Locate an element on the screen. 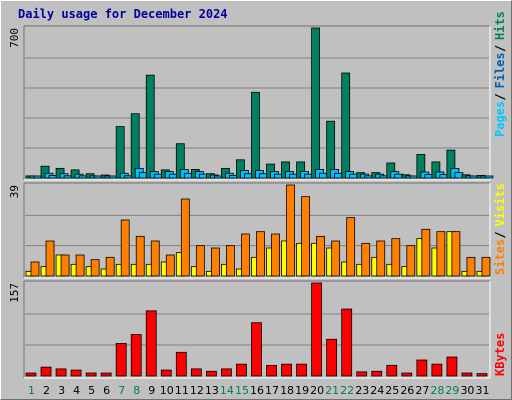 Image resolution: width=512 pixels, height=400 pixels. day-label: 1 is located at coordinates (31, 390).